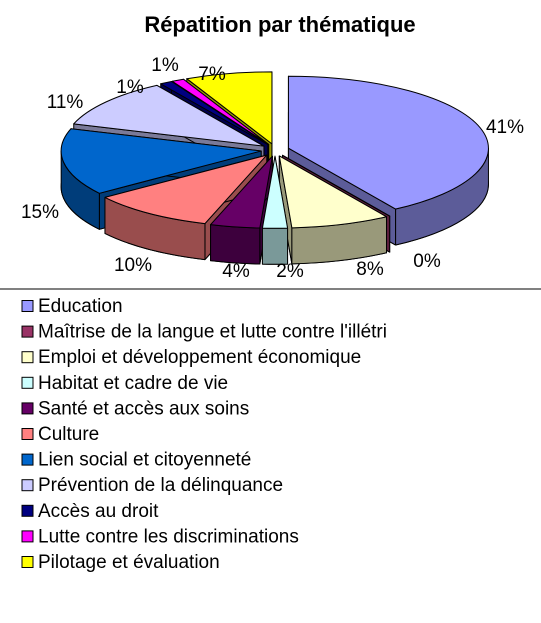 Image resolution: width=541 pixels, height=623 pixels. I want to click on data-label: 4%, so click(236, 271).